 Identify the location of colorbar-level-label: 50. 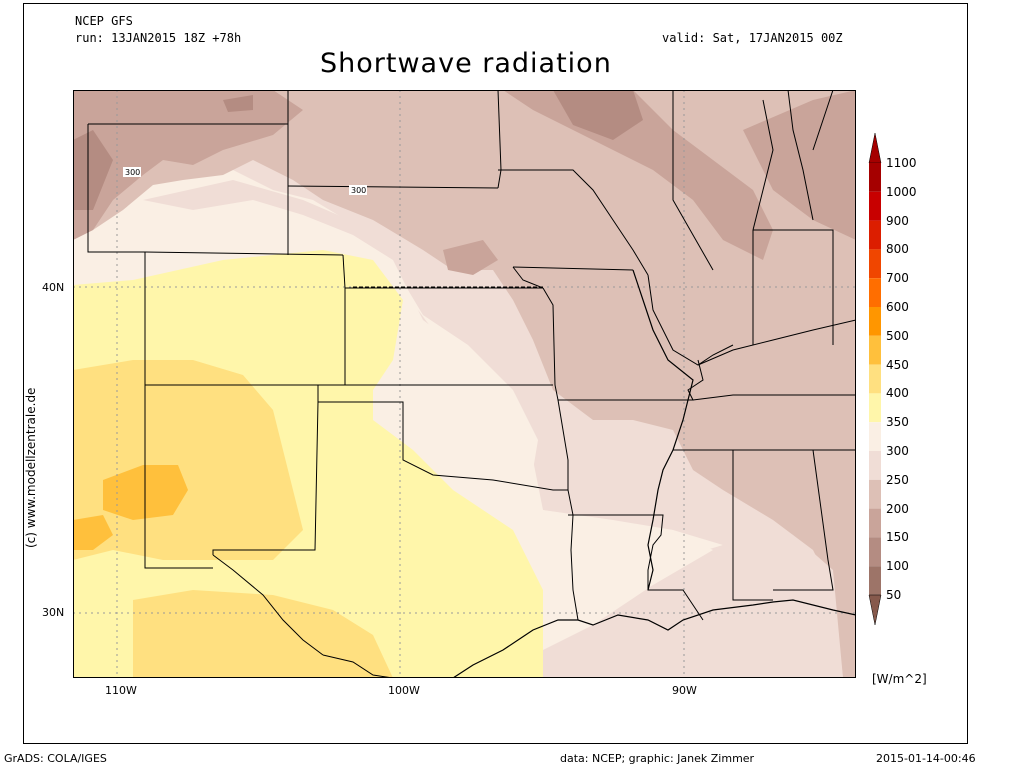
(894, 595).